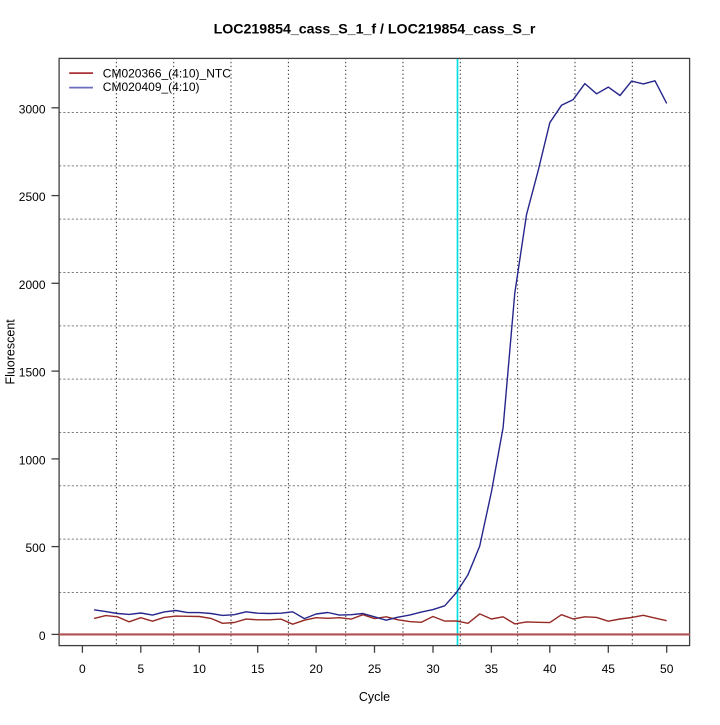 Image resolution: width=720 pixels, height=725 pixels. Describe the element at coordinates (151, 87) in the screenshot. I see `svg-text: CM020409_(4:10)` at that location.